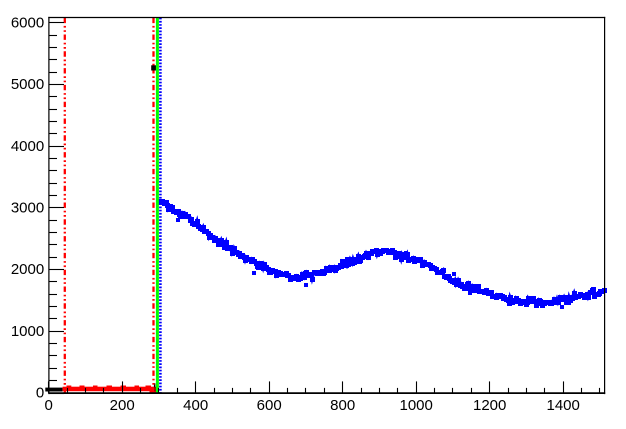 This screenshot has width=626, height=429. I want to click on svg-text: 6000, so click(27, 23).